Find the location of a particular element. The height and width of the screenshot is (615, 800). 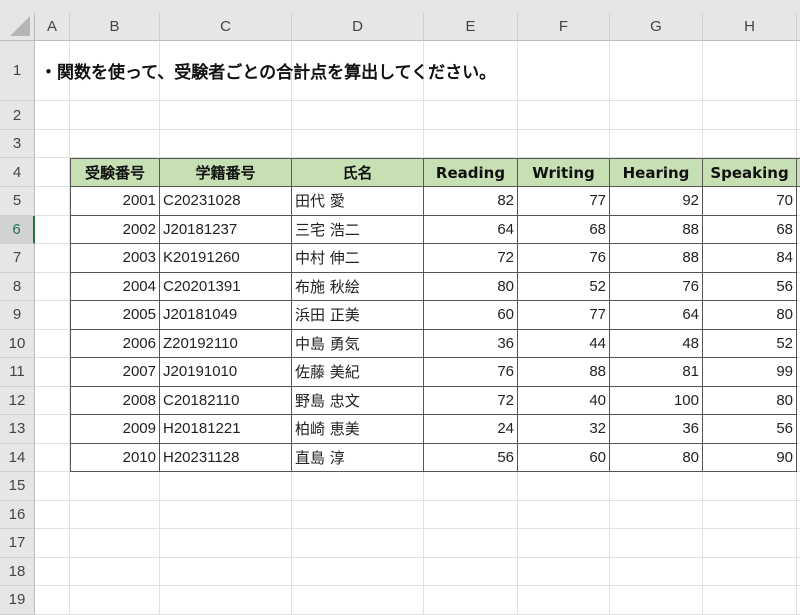

table-cell: 2005 is located at coordinates (115, 315).